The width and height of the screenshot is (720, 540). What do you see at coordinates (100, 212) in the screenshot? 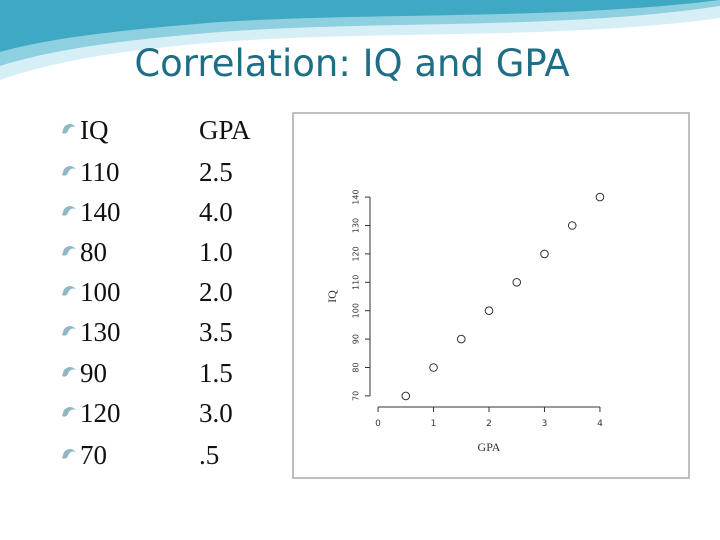
I see `cell: 140` at bounding box center [100, 212].